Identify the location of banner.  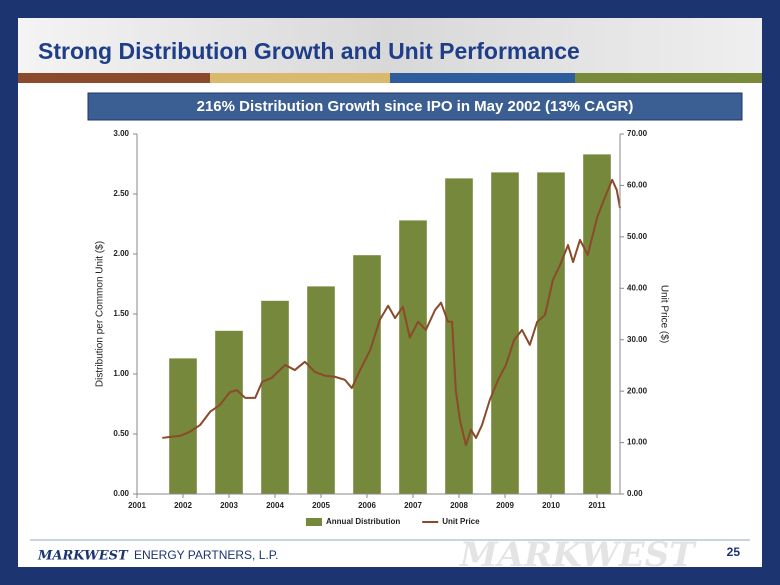
(415, 106).